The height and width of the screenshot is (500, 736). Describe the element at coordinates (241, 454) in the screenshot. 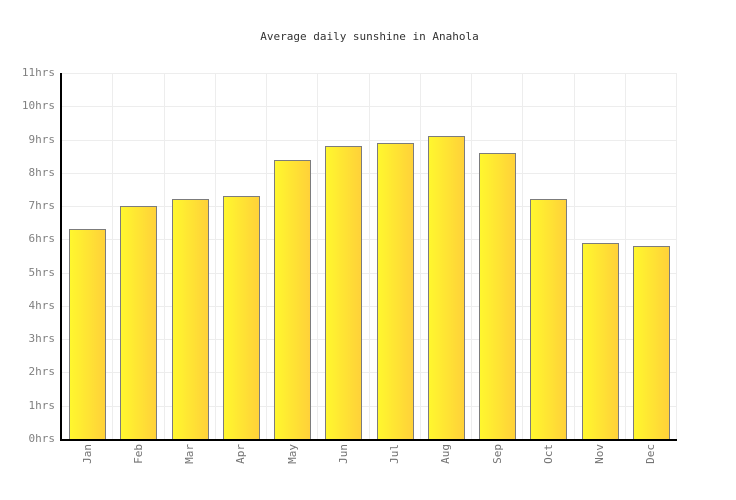

I see `x-tick-label-apr: Apr` at that location.